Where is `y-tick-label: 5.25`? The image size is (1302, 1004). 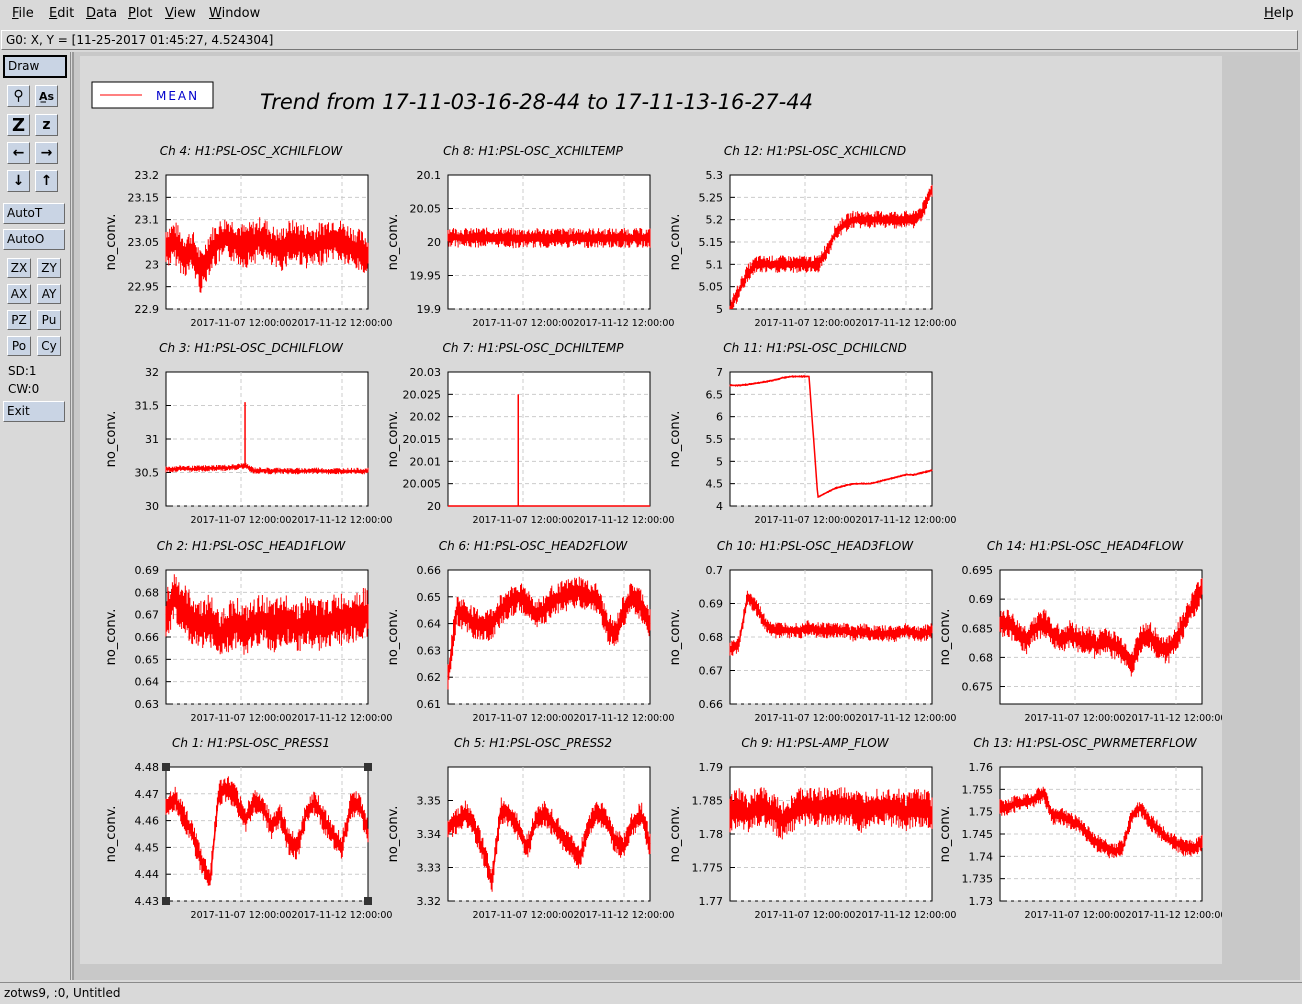 y-tick-label: 5.25 is located at coordinates (711, 197).